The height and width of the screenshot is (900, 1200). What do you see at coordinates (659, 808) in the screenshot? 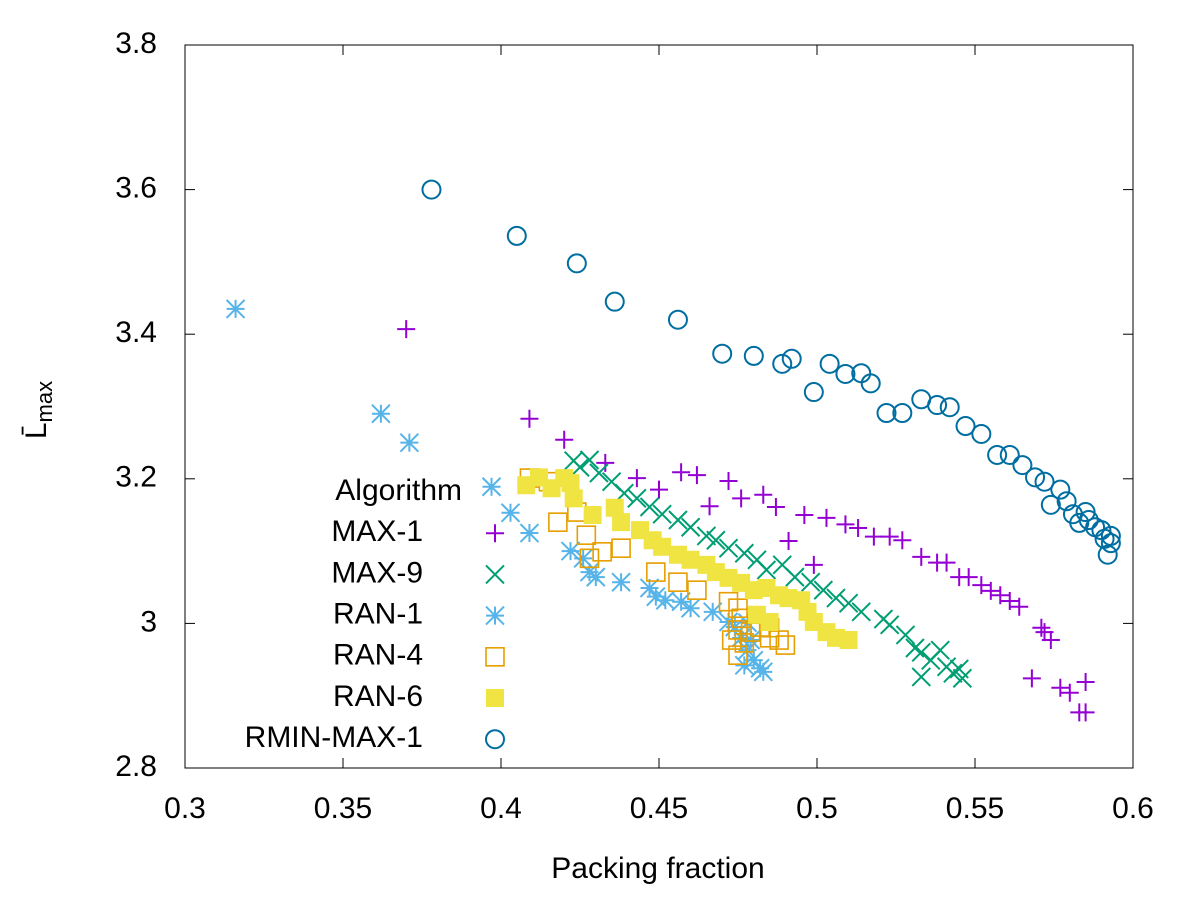
I see `x-tick-label: 0.45` at bounding box center [659, 808].